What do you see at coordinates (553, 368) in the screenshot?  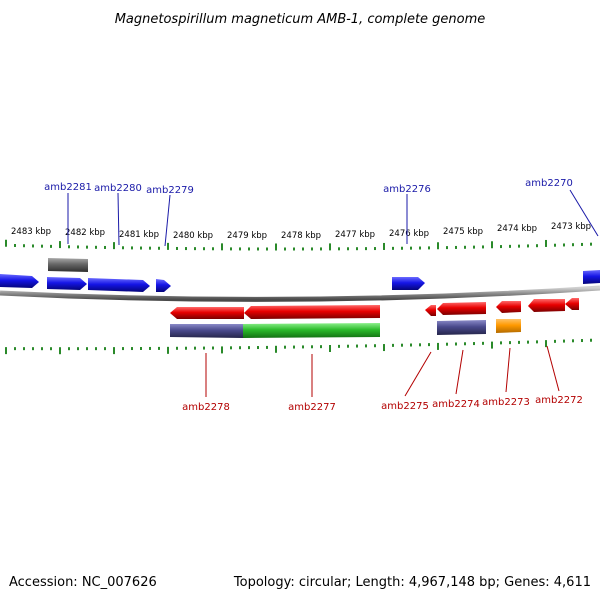 I see `leader-amb2272` at bounding box center [553, 368].